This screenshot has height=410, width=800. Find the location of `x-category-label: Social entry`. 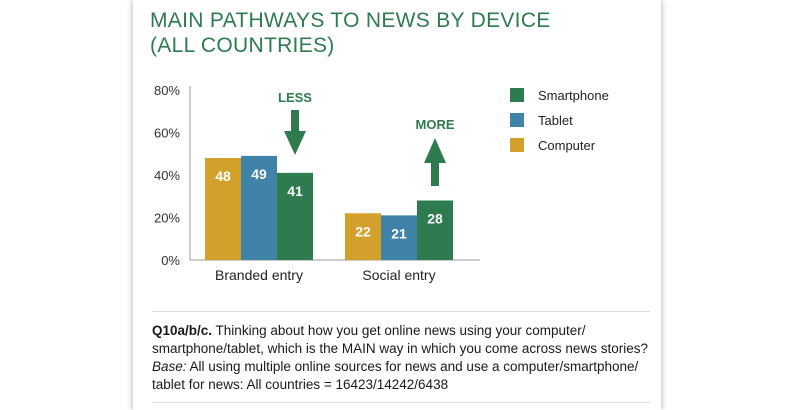

x-category-label: Social entry is located at coordinates (398, 275).